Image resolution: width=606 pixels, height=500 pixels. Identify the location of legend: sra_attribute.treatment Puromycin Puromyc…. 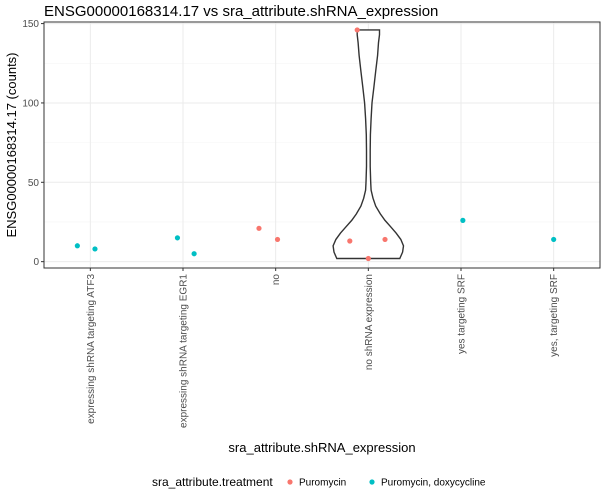
(319, 482).